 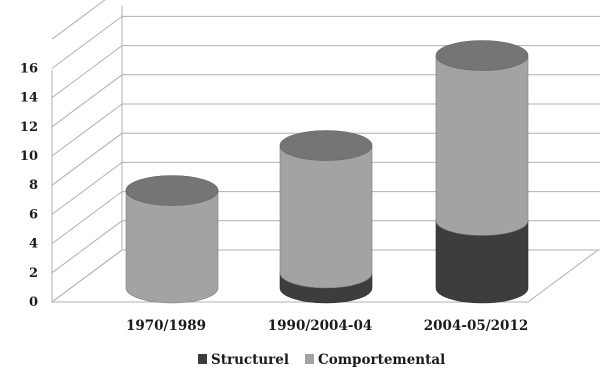 I want to click on x-tick-label: 2004-05/2012, so click(x=476, y=326).